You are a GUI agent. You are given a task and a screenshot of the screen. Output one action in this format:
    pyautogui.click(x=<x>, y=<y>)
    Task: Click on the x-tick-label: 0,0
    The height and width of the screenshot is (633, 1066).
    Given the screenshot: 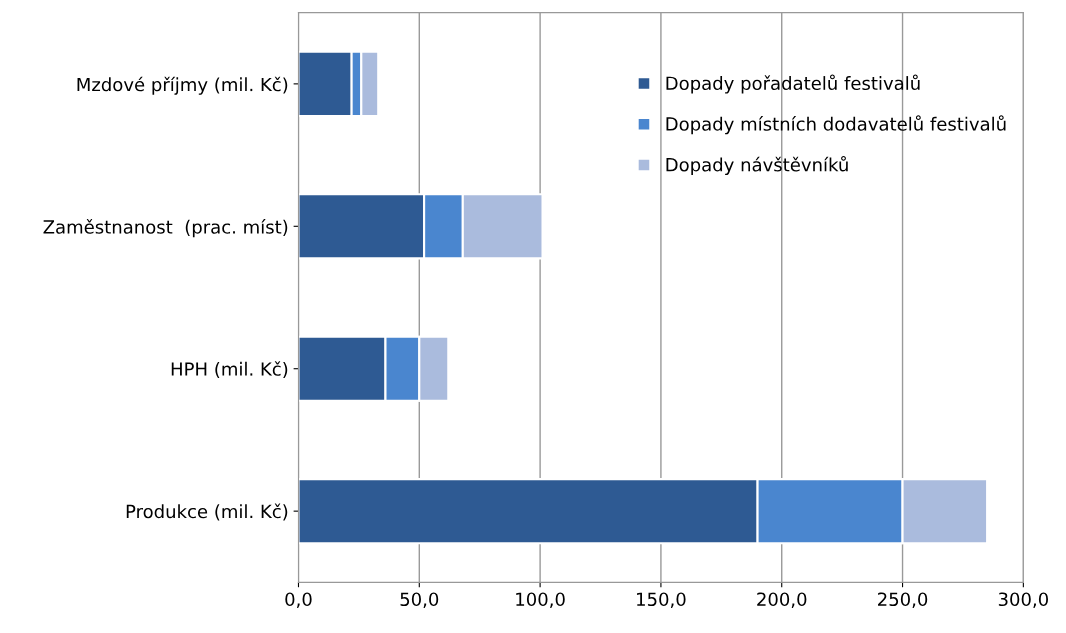 What is the action you would take?
    pyautogui.click(x=298, y=600)
    